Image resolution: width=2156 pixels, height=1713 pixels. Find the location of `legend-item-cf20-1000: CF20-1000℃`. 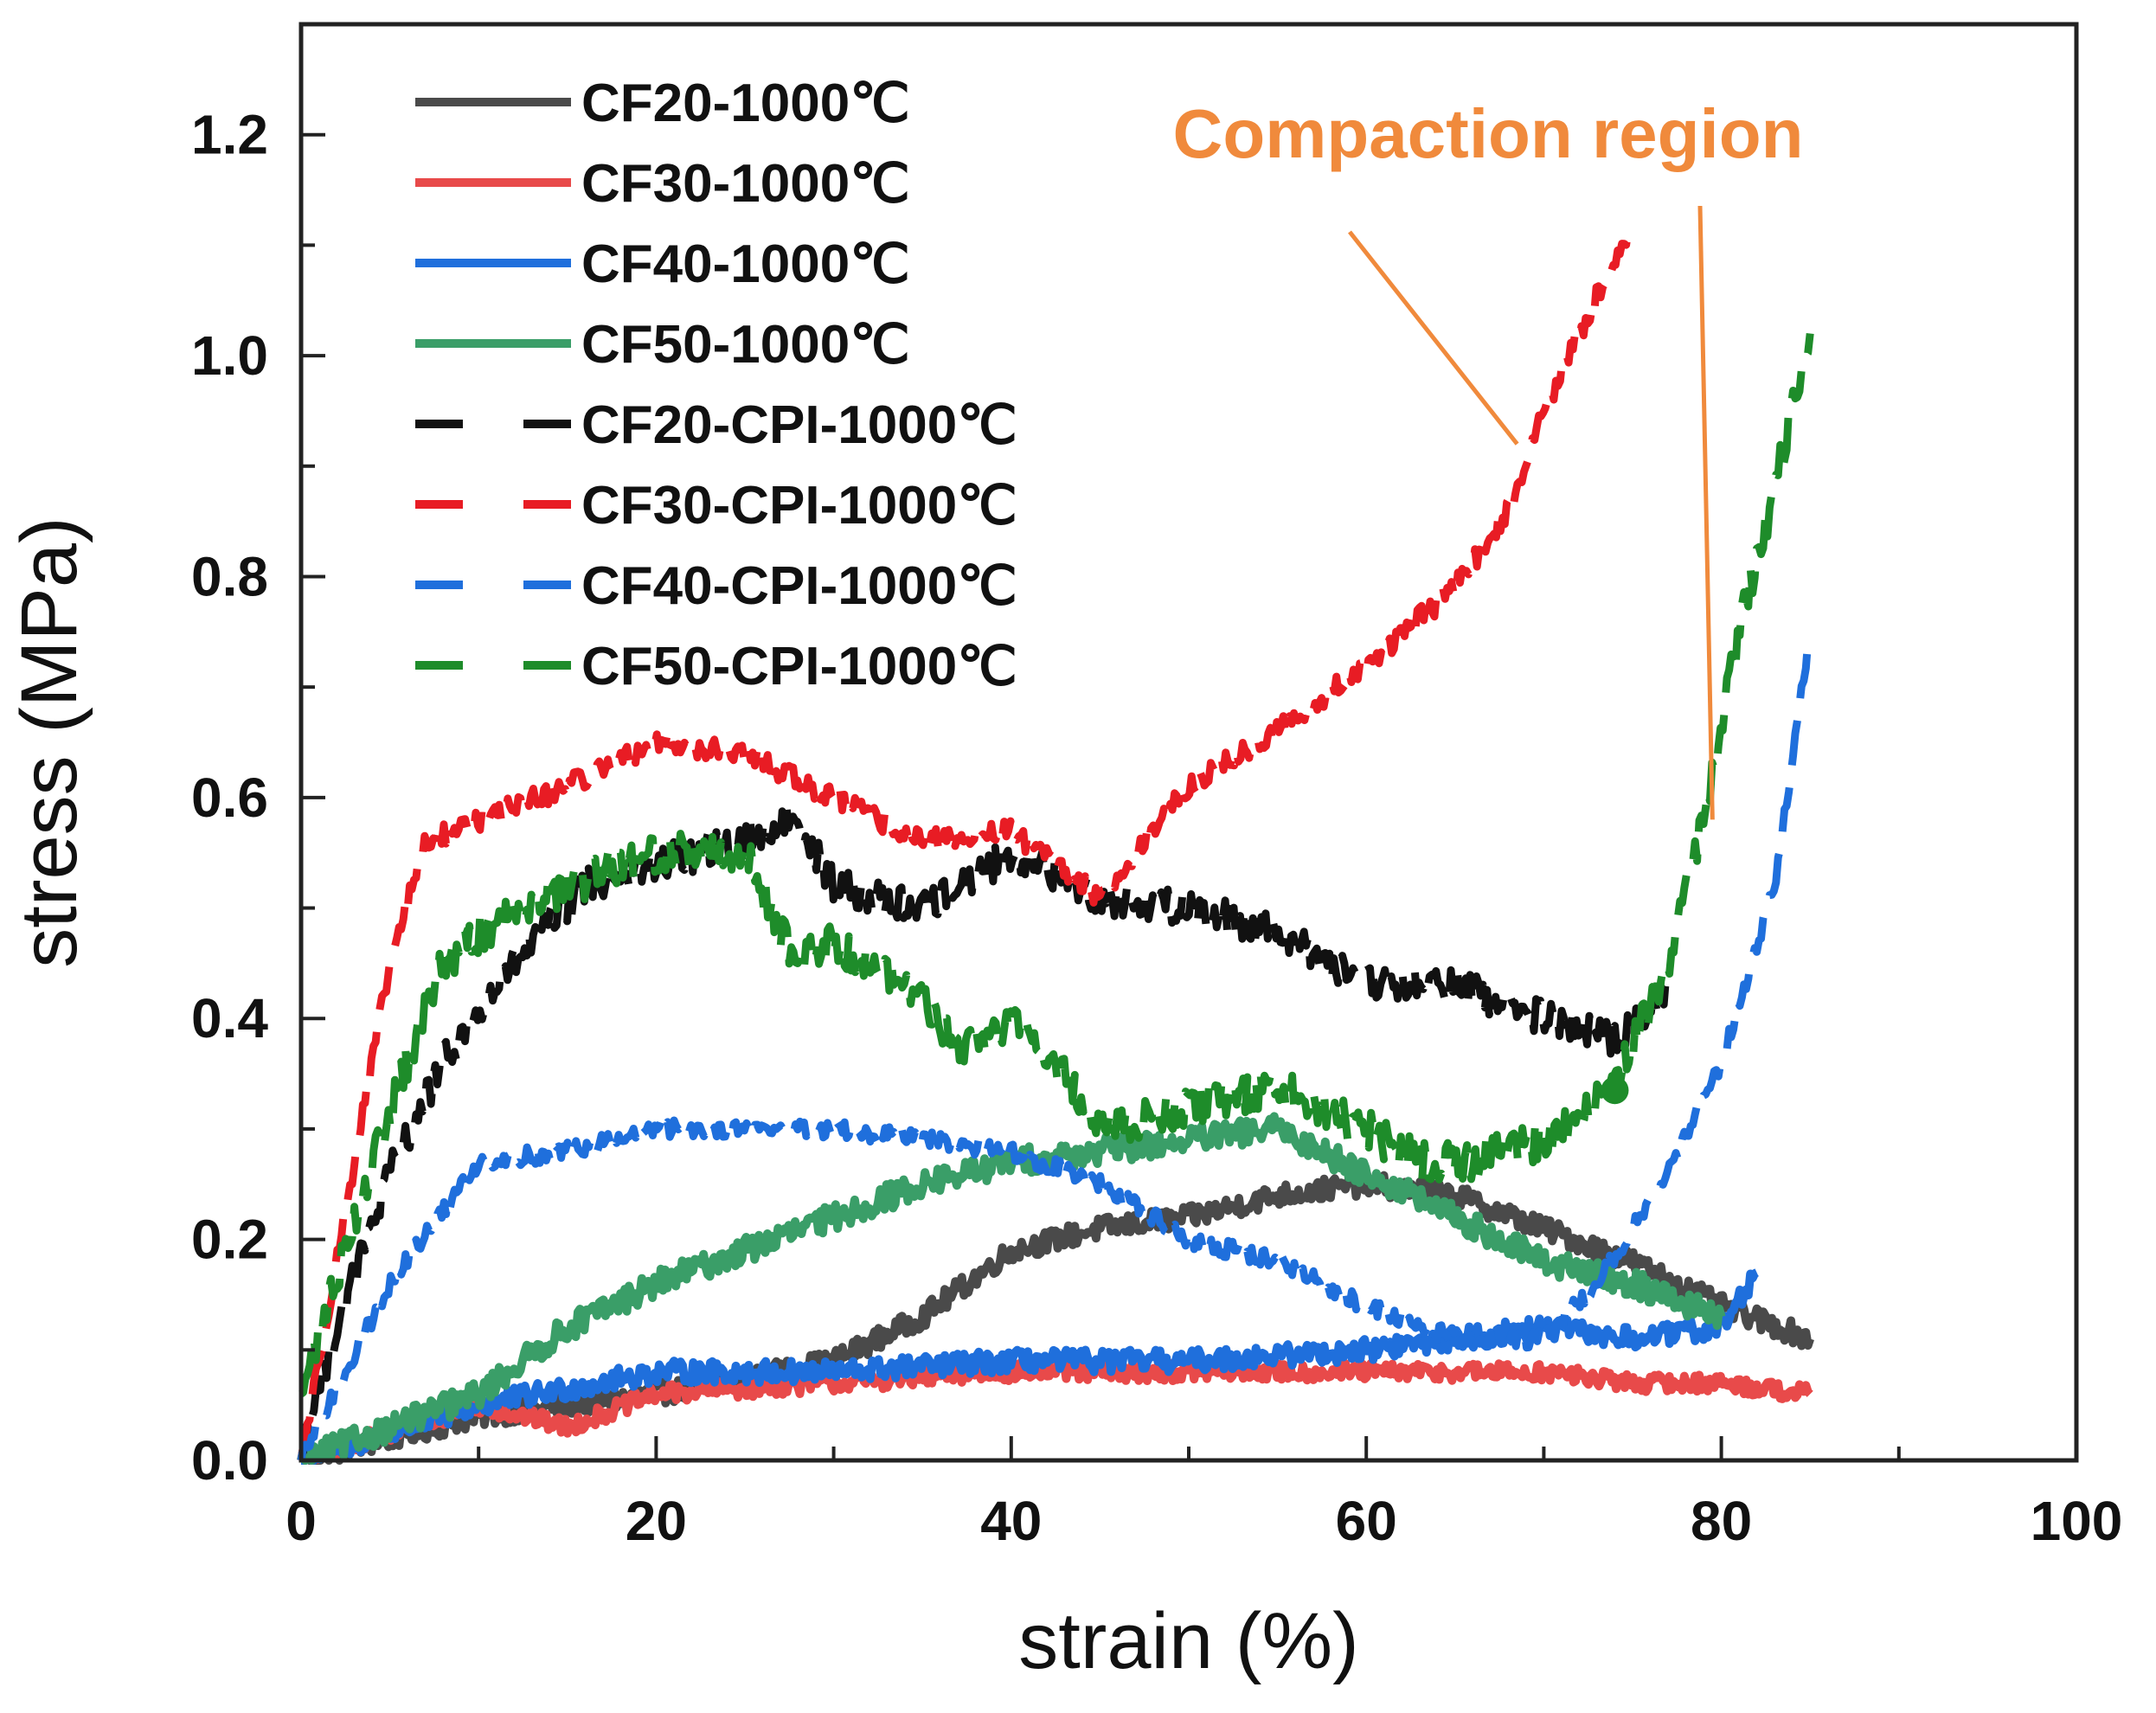

legend-item-cf20-1000: CF20-1000℃ is located at coordinates (663, 103).